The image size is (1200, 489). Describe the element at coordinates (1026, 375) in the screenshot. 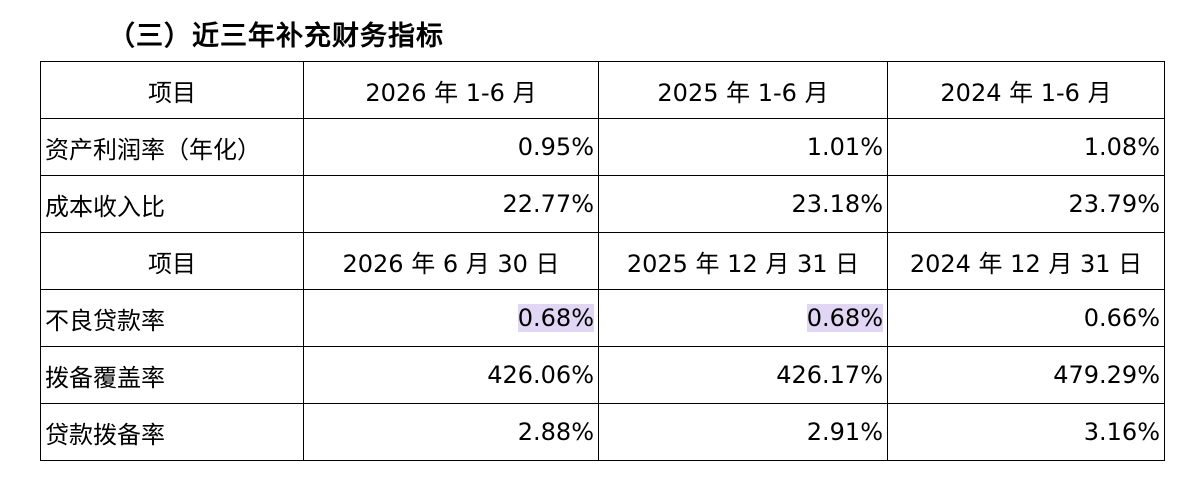

I see `table-cell: 479.29%` at that location.